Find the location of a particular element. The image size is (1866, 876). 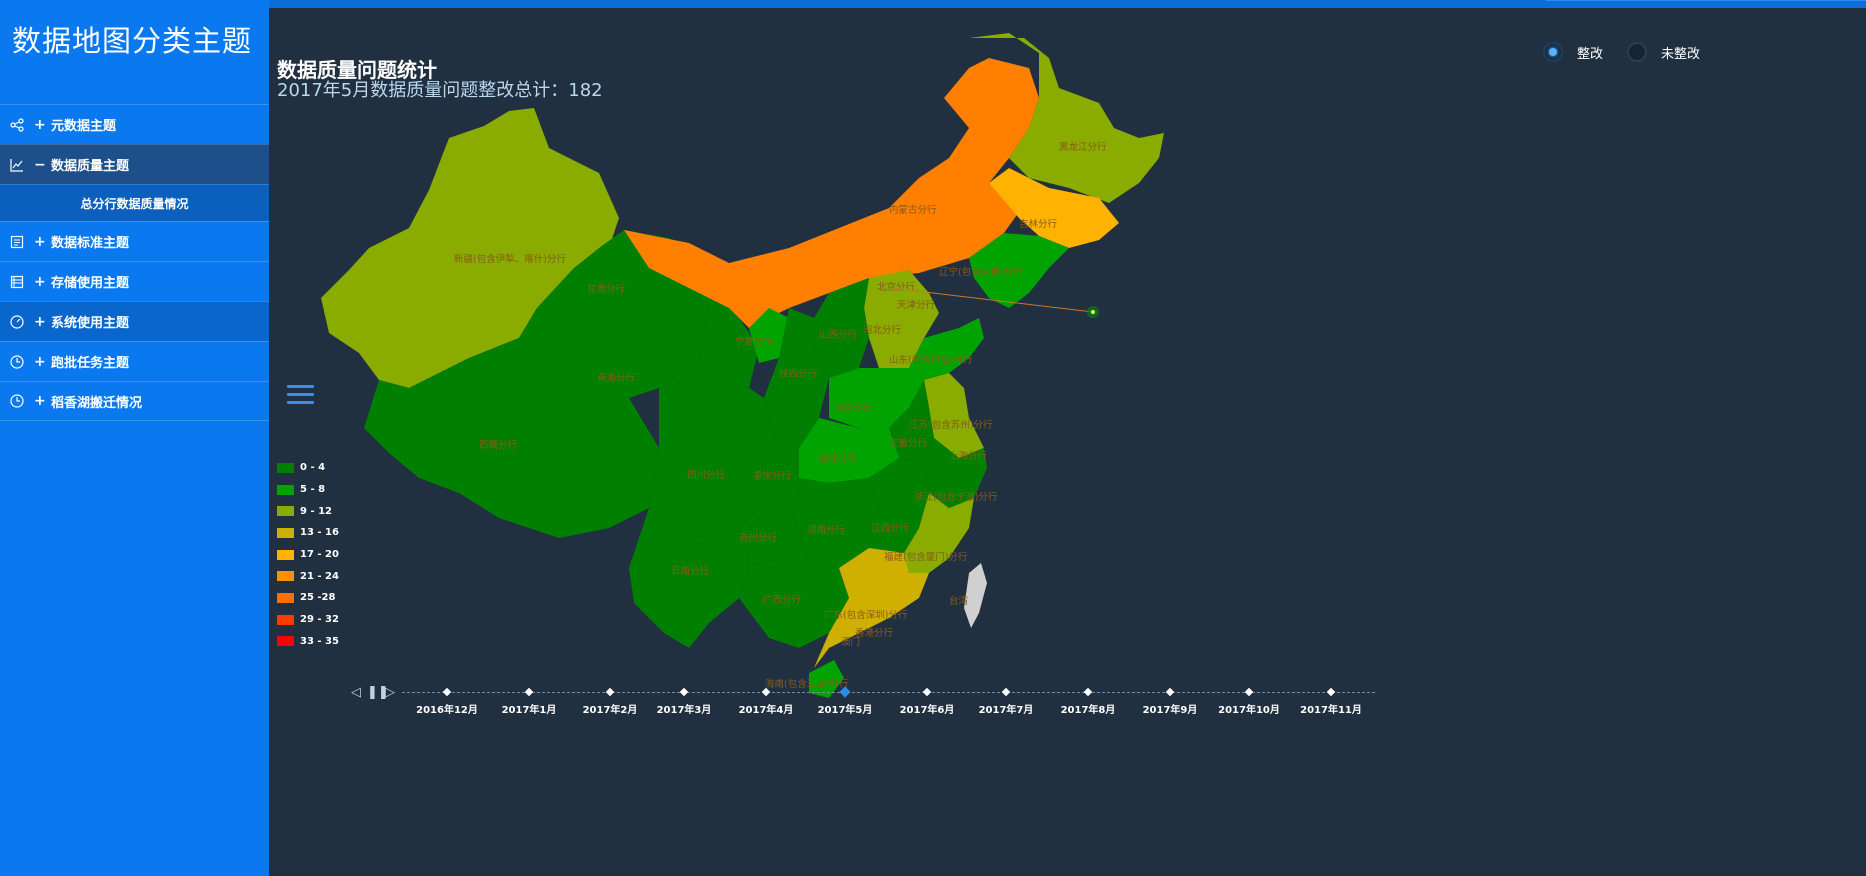

legend-item: 9 - 12 is located at coordinates (308, 511).